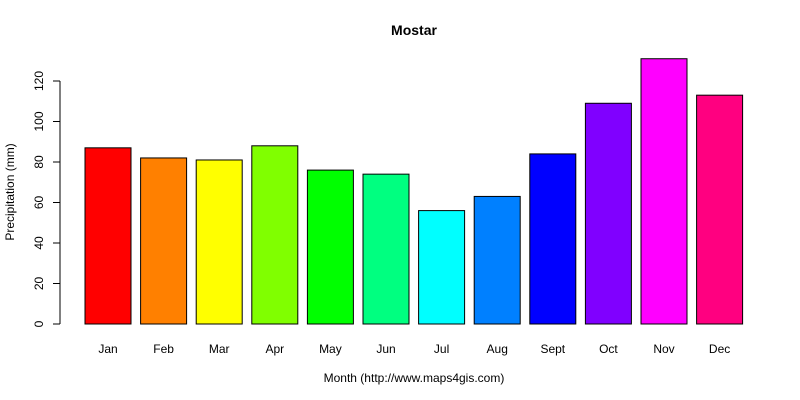 This screenshot has height=400, width=800. I want to click on y-tick-label: 80, so click(39, 162).